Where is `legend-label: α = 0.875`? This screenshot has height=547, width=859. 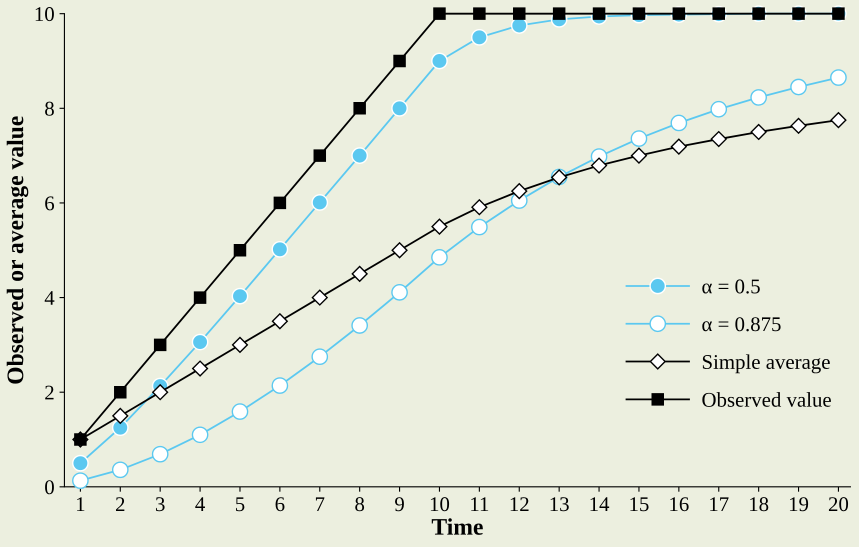 legend-label: α = 0.875 is located at coordinates (741, 324).